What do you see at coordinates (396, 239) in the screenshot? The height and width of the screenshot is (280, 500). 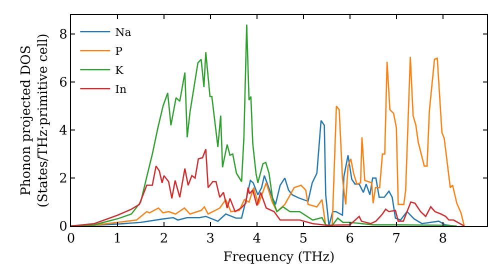 I see `x-tick-label: 7` at bounding box center [396, 239].